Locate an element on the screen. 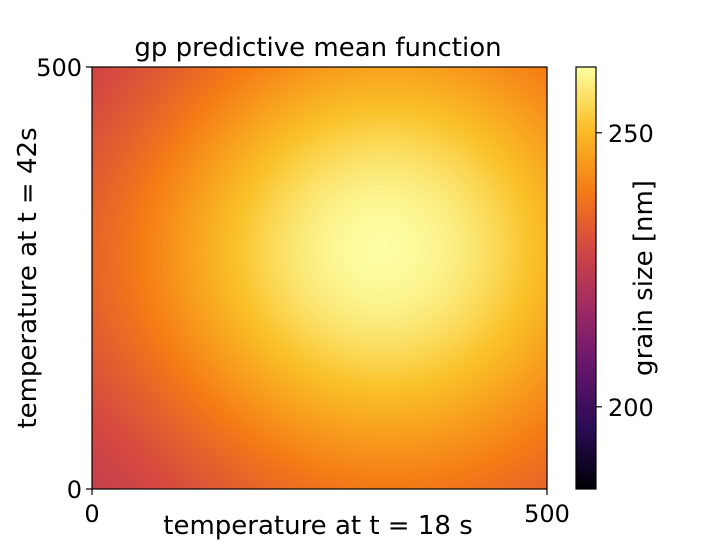 The image size is (712, 550). y-axis-ticks: 0 500 is located at coordinates (64, 279).